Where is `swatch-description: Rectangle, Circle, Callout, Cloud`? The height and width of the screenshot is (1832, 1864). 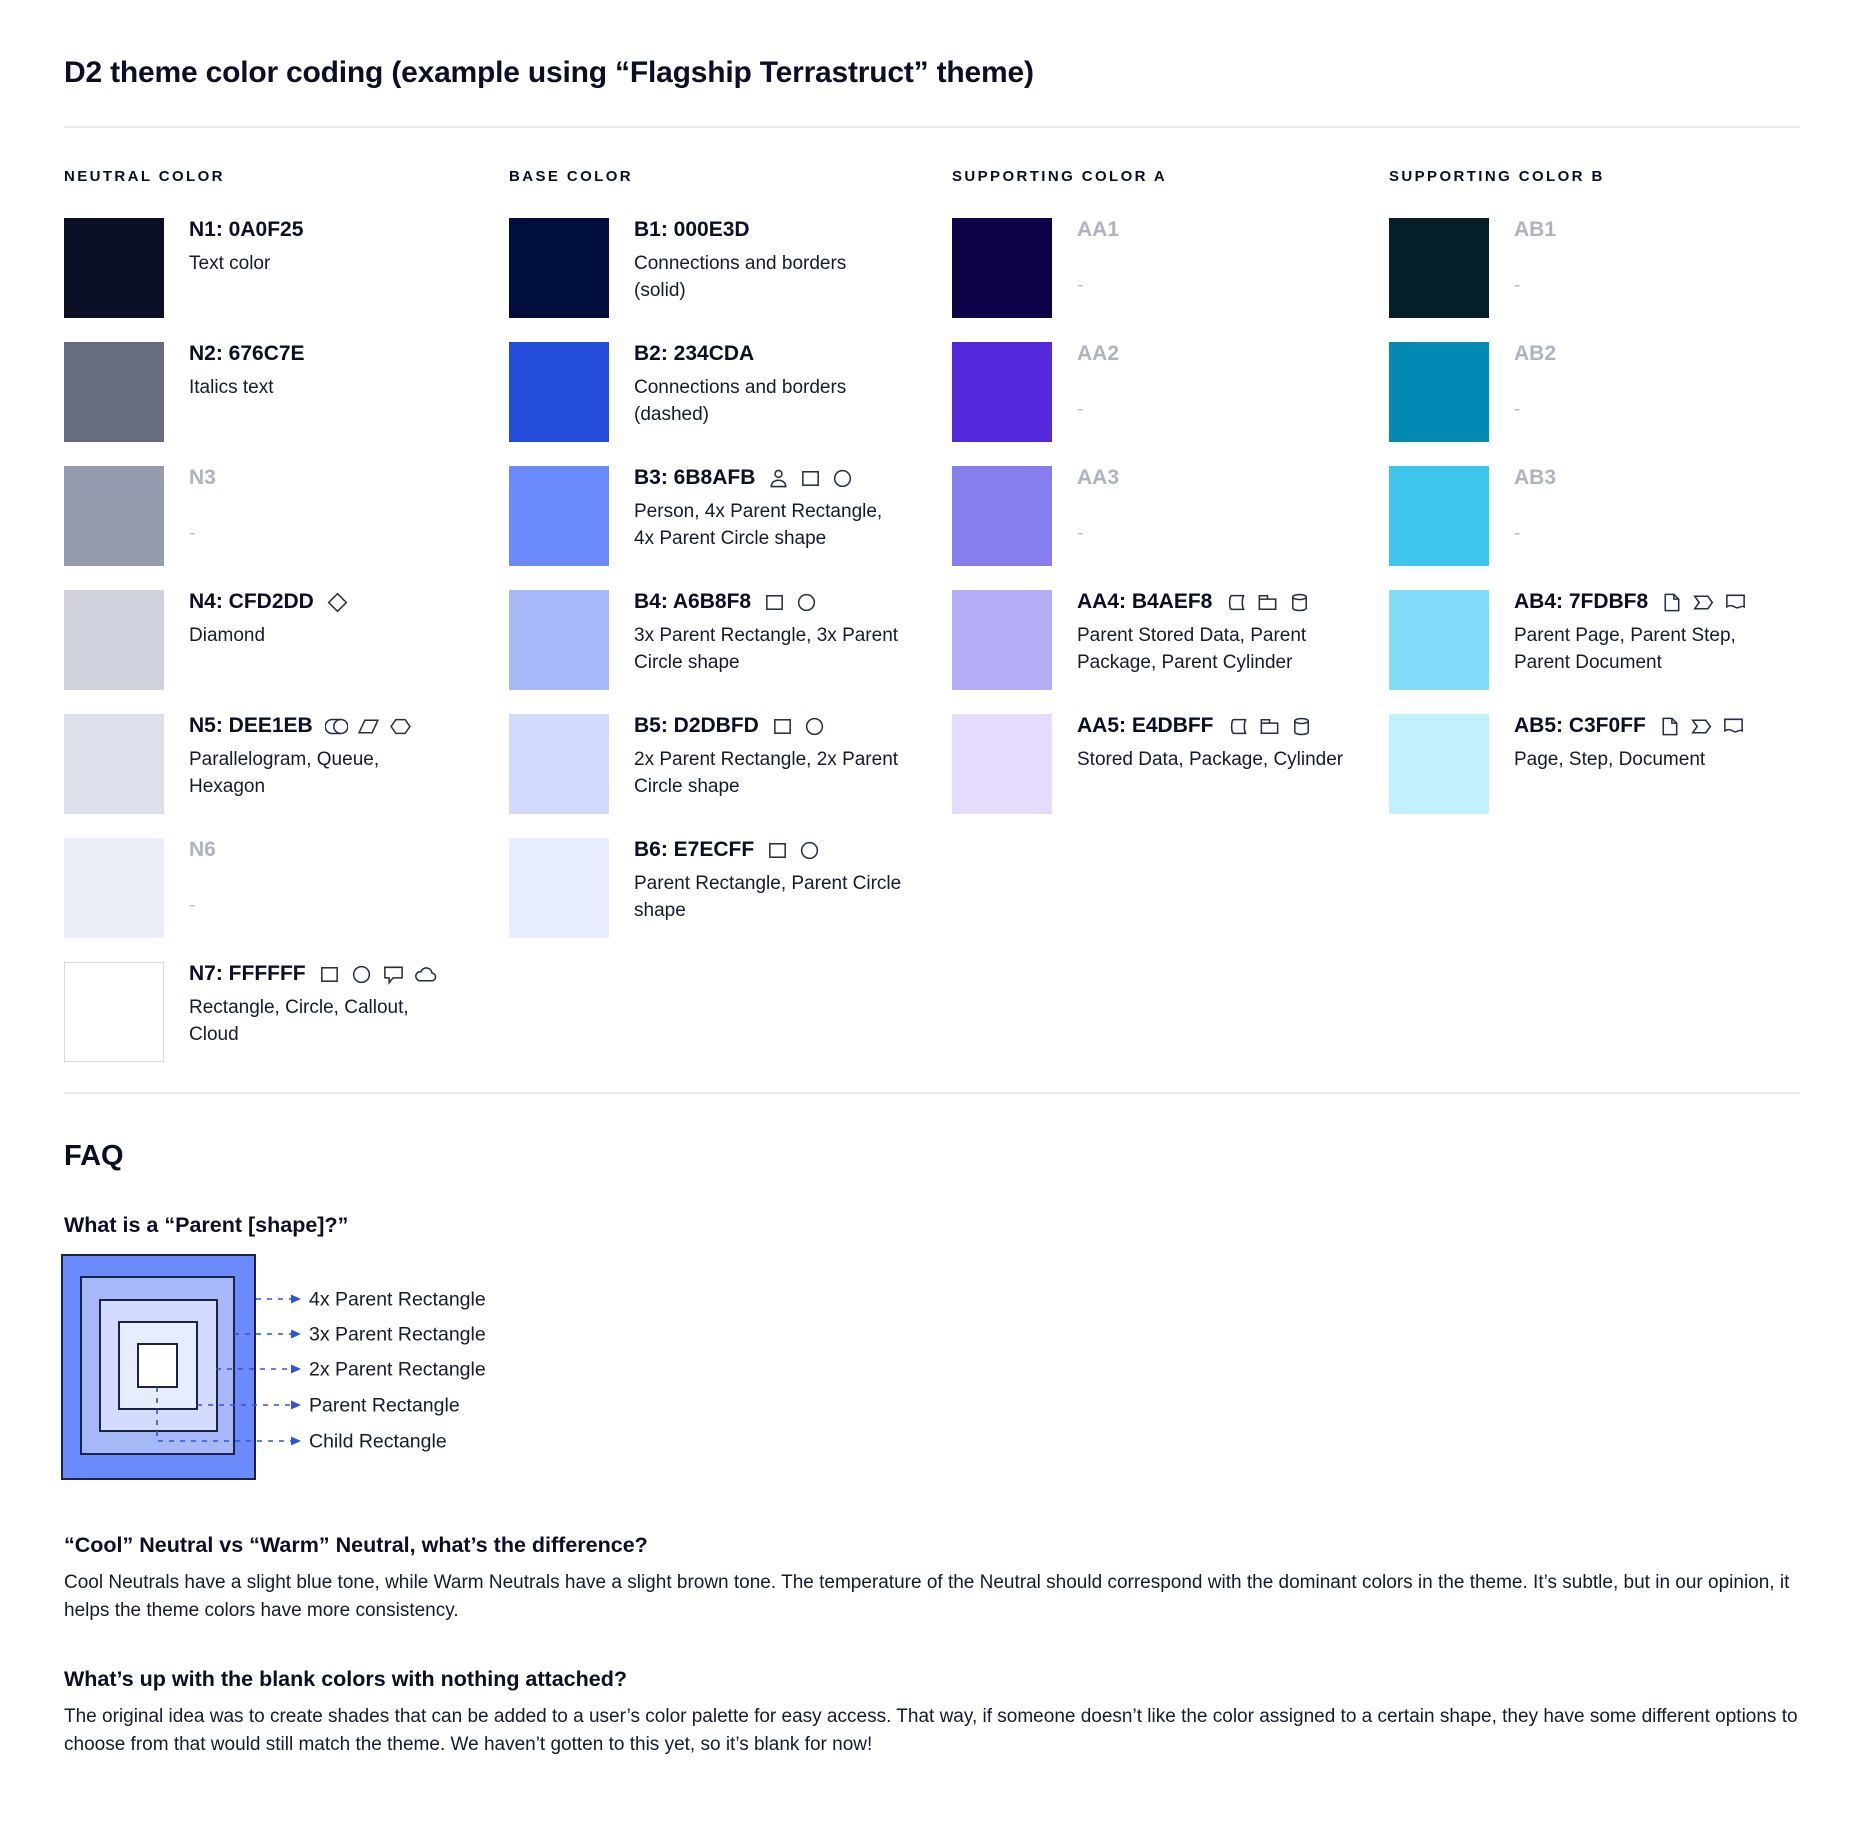 swatch-description: Rectangle, Circle, Callout, Cloud is located at coordinates (299, 1021).